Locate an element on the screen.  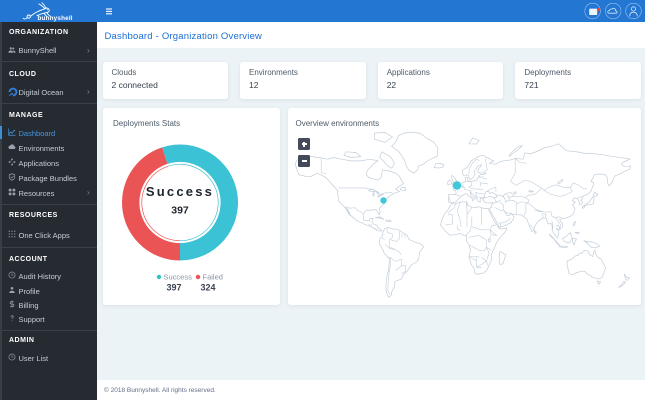
svg-text: 324 is located at coordinates (207, 288).